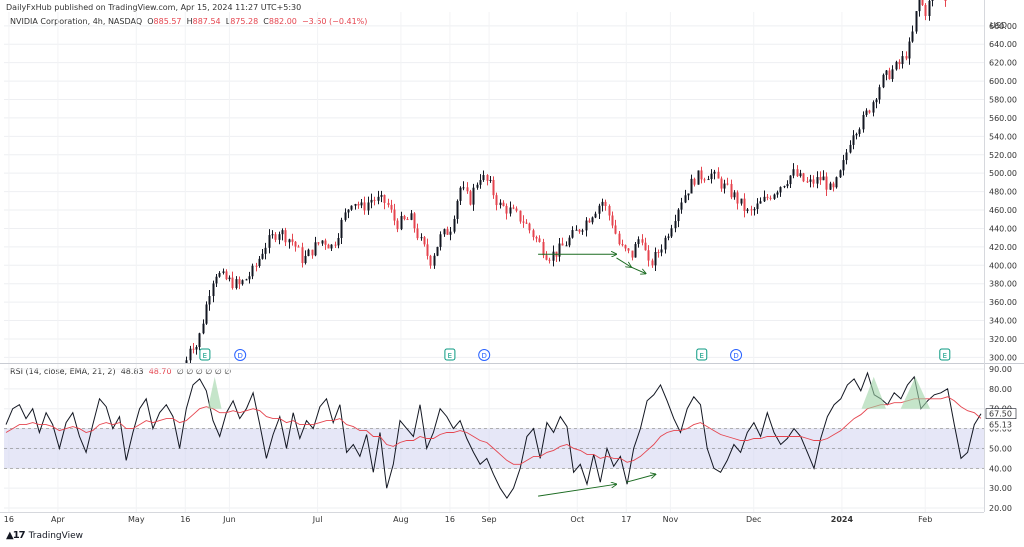 Image resolution: width=1024 pixels, height=547 pixels. What do you see at coordinates (1000, 448) in the screenshot?
I see `rsi-tick-label: 50.00` at bounding box center [1000, 448].